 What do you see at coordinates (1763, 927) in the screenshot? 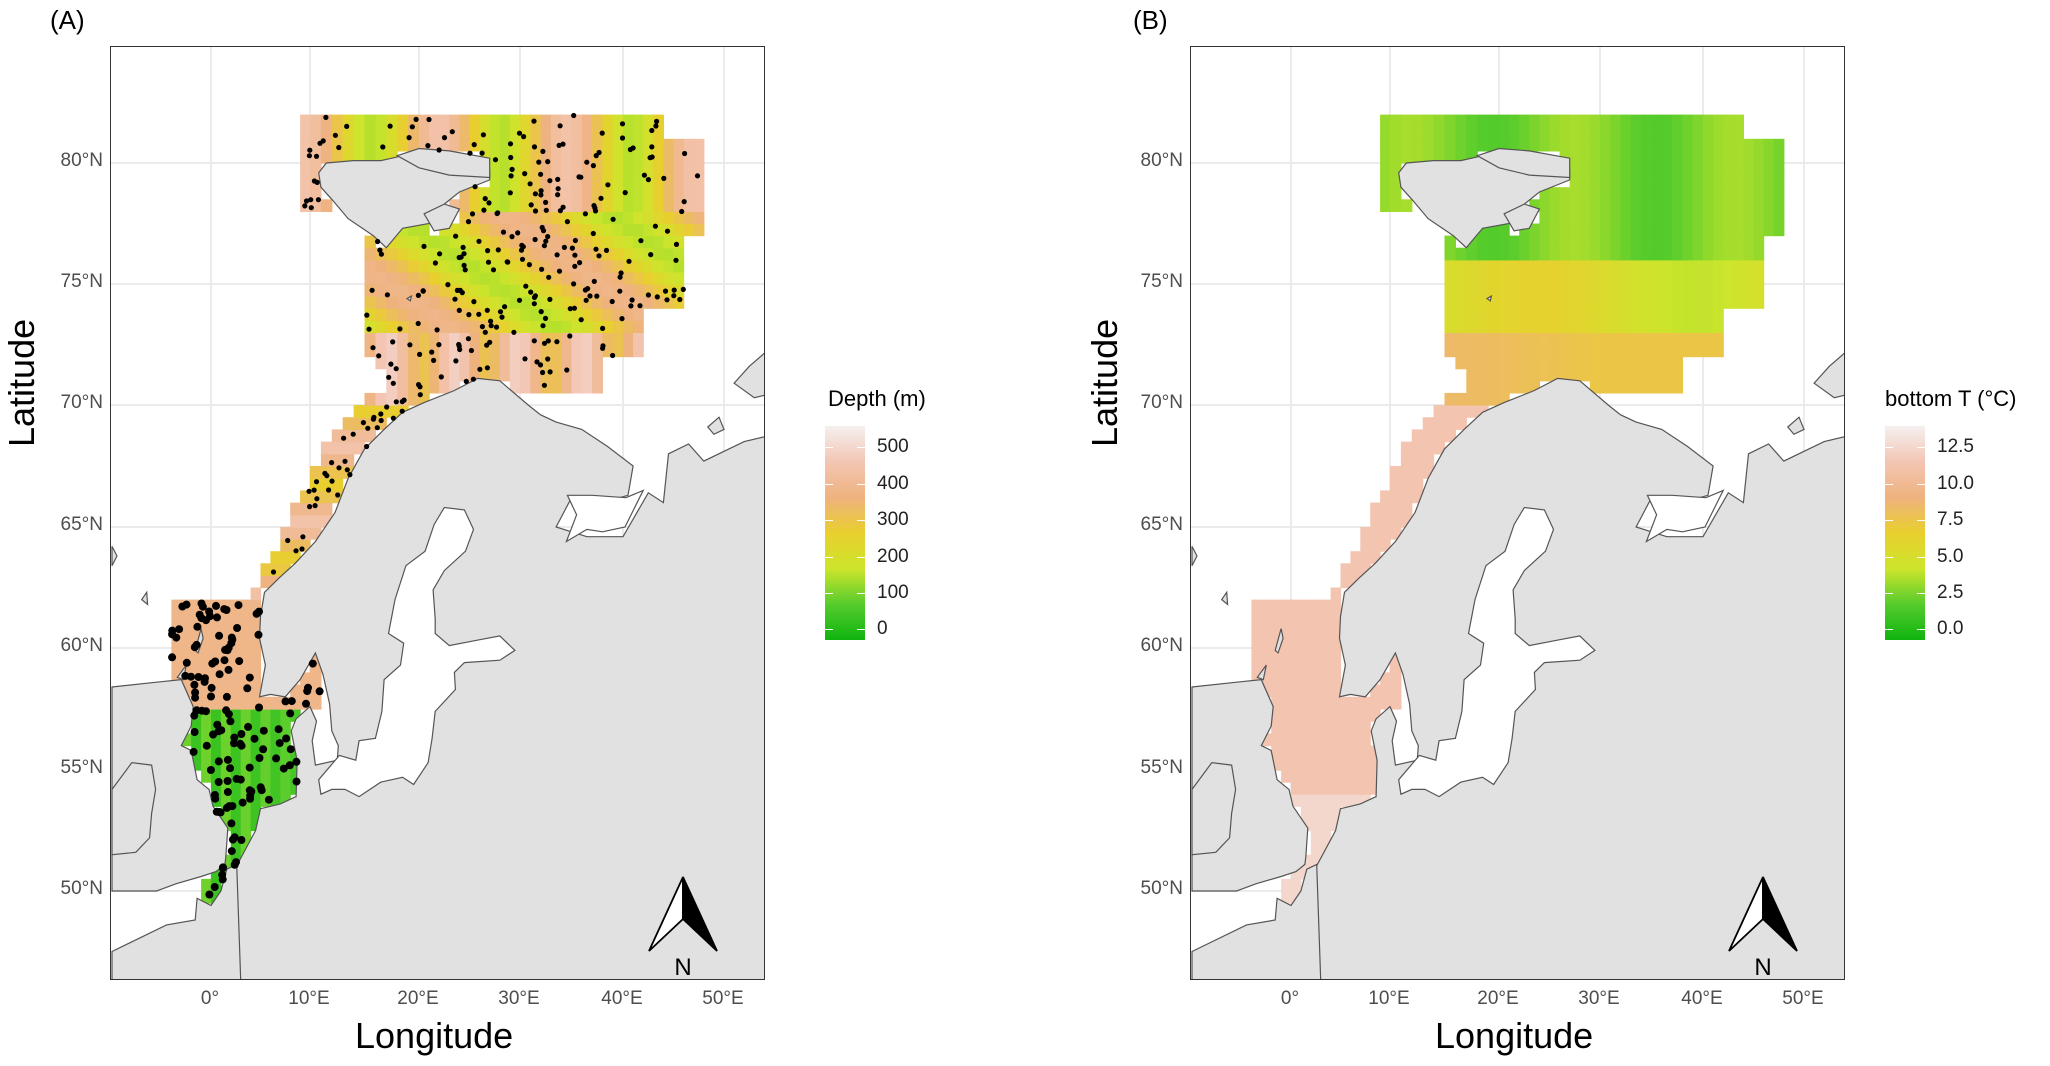
I see `north-arrow: N` at bounding box center [1763, 927].